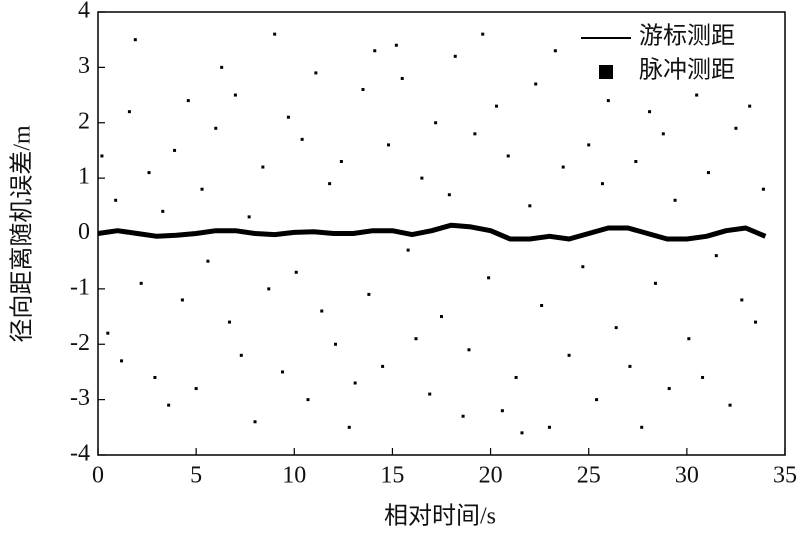 The image size is (800, 535). What do you see at coordinates (98, 476) in the screenshot?
I see `x-tick-label: 0` at bounding box center [98, 476].